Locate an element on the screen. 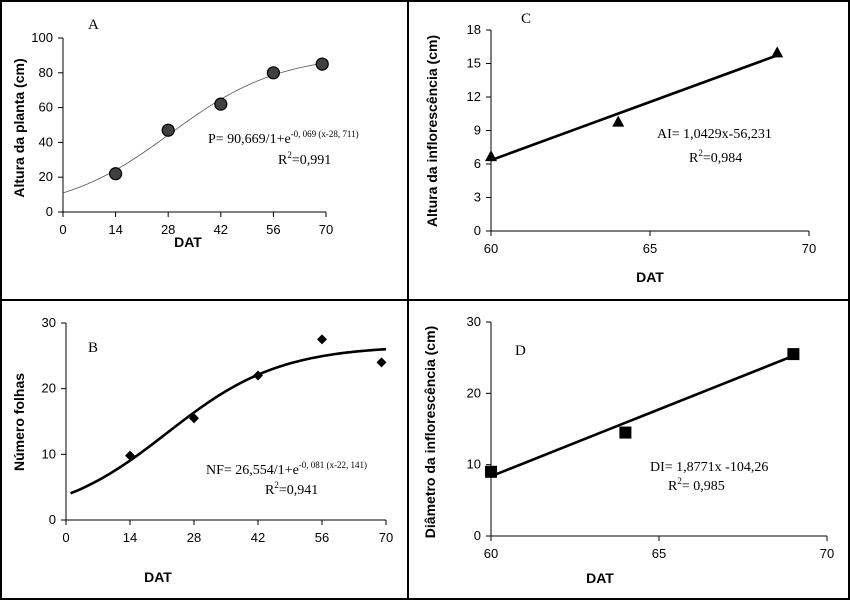  panel-b-r2-value: =0,941 is located at coordinates (298, 490).